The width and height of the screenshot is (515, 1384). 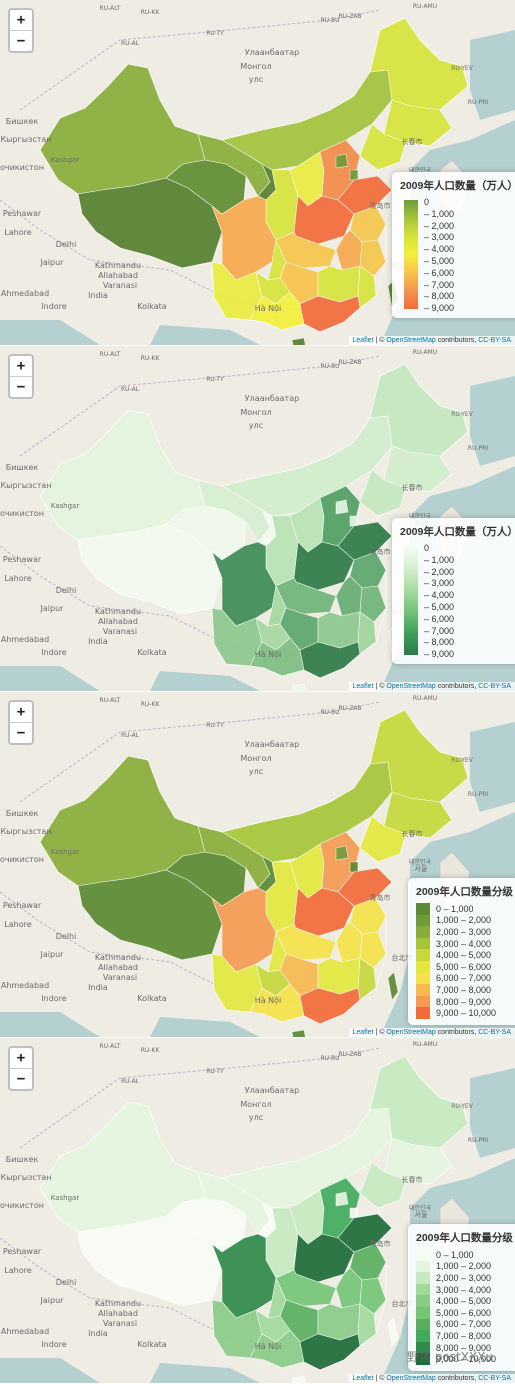 What do you see at coordinates (478, 448) in the screenshot?
I see `place-label: RU-PRI` at bounding box center [478, 448].